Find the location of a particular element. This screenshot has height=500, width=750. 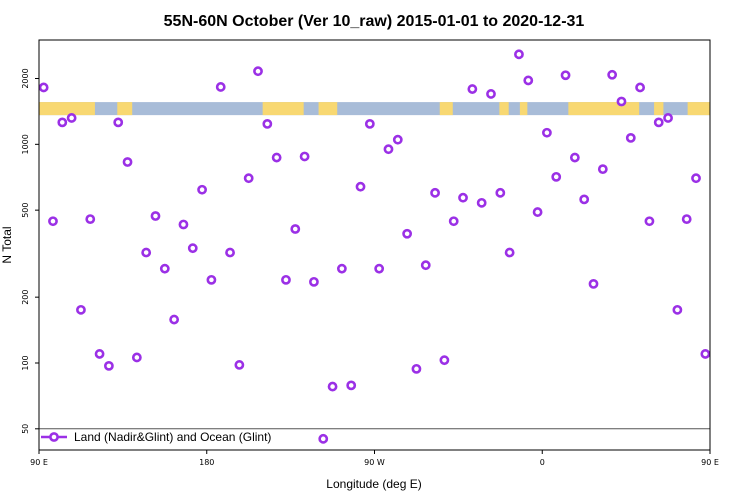

y-tick-label: 500 is located at coordinates (25, 210).